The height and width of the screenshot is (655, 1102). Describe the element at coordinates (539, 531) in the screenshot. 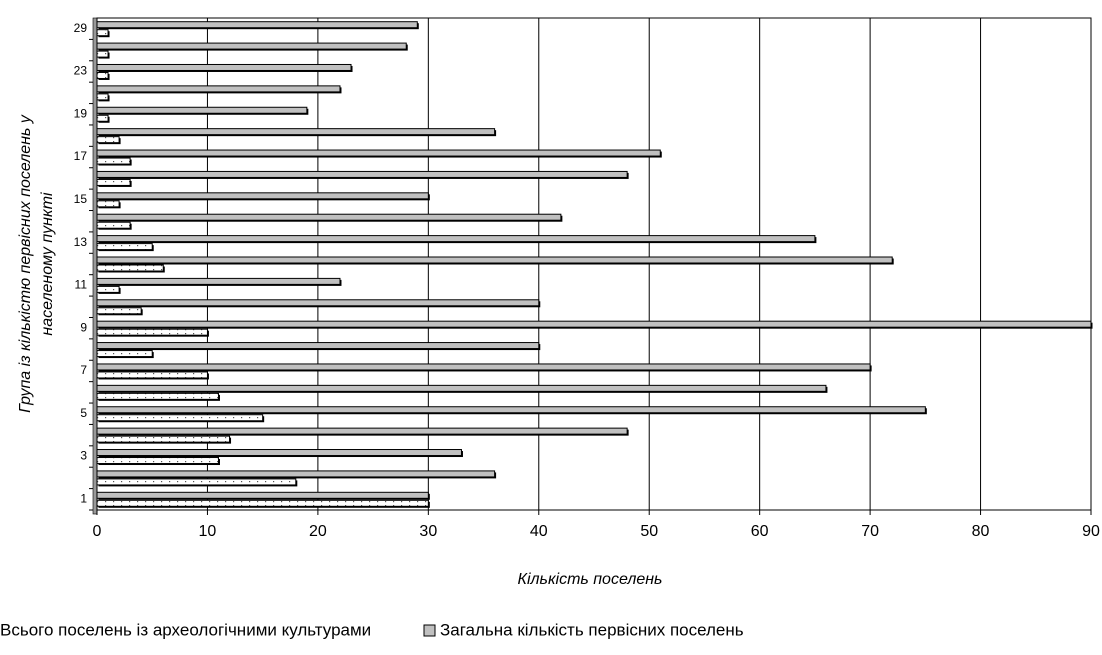

I see `x-tick-label: 40` at that location.